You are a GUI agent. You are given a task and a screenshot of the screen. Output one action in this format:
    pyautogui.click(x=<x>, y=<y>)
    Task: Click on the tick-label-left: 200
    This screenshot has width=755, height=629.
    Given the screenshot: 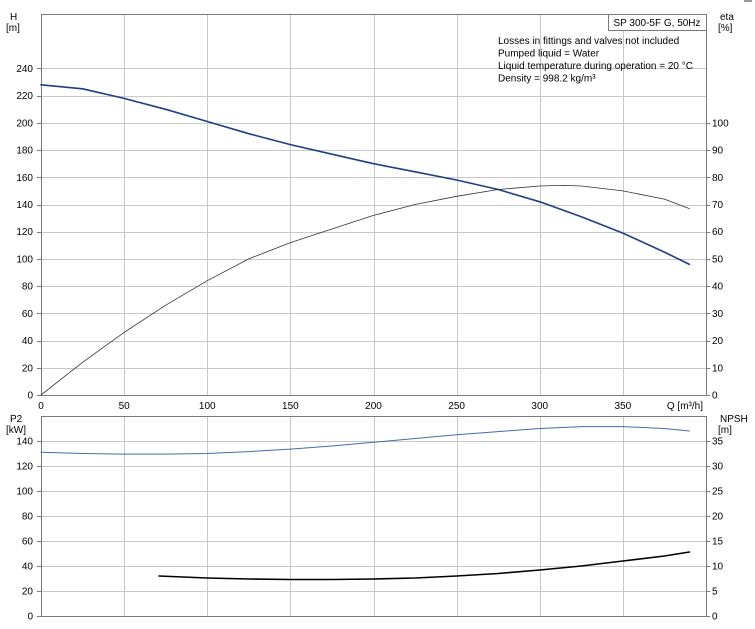 What is the action you would take?
    pyautogui.click(x=24, y=123)
    